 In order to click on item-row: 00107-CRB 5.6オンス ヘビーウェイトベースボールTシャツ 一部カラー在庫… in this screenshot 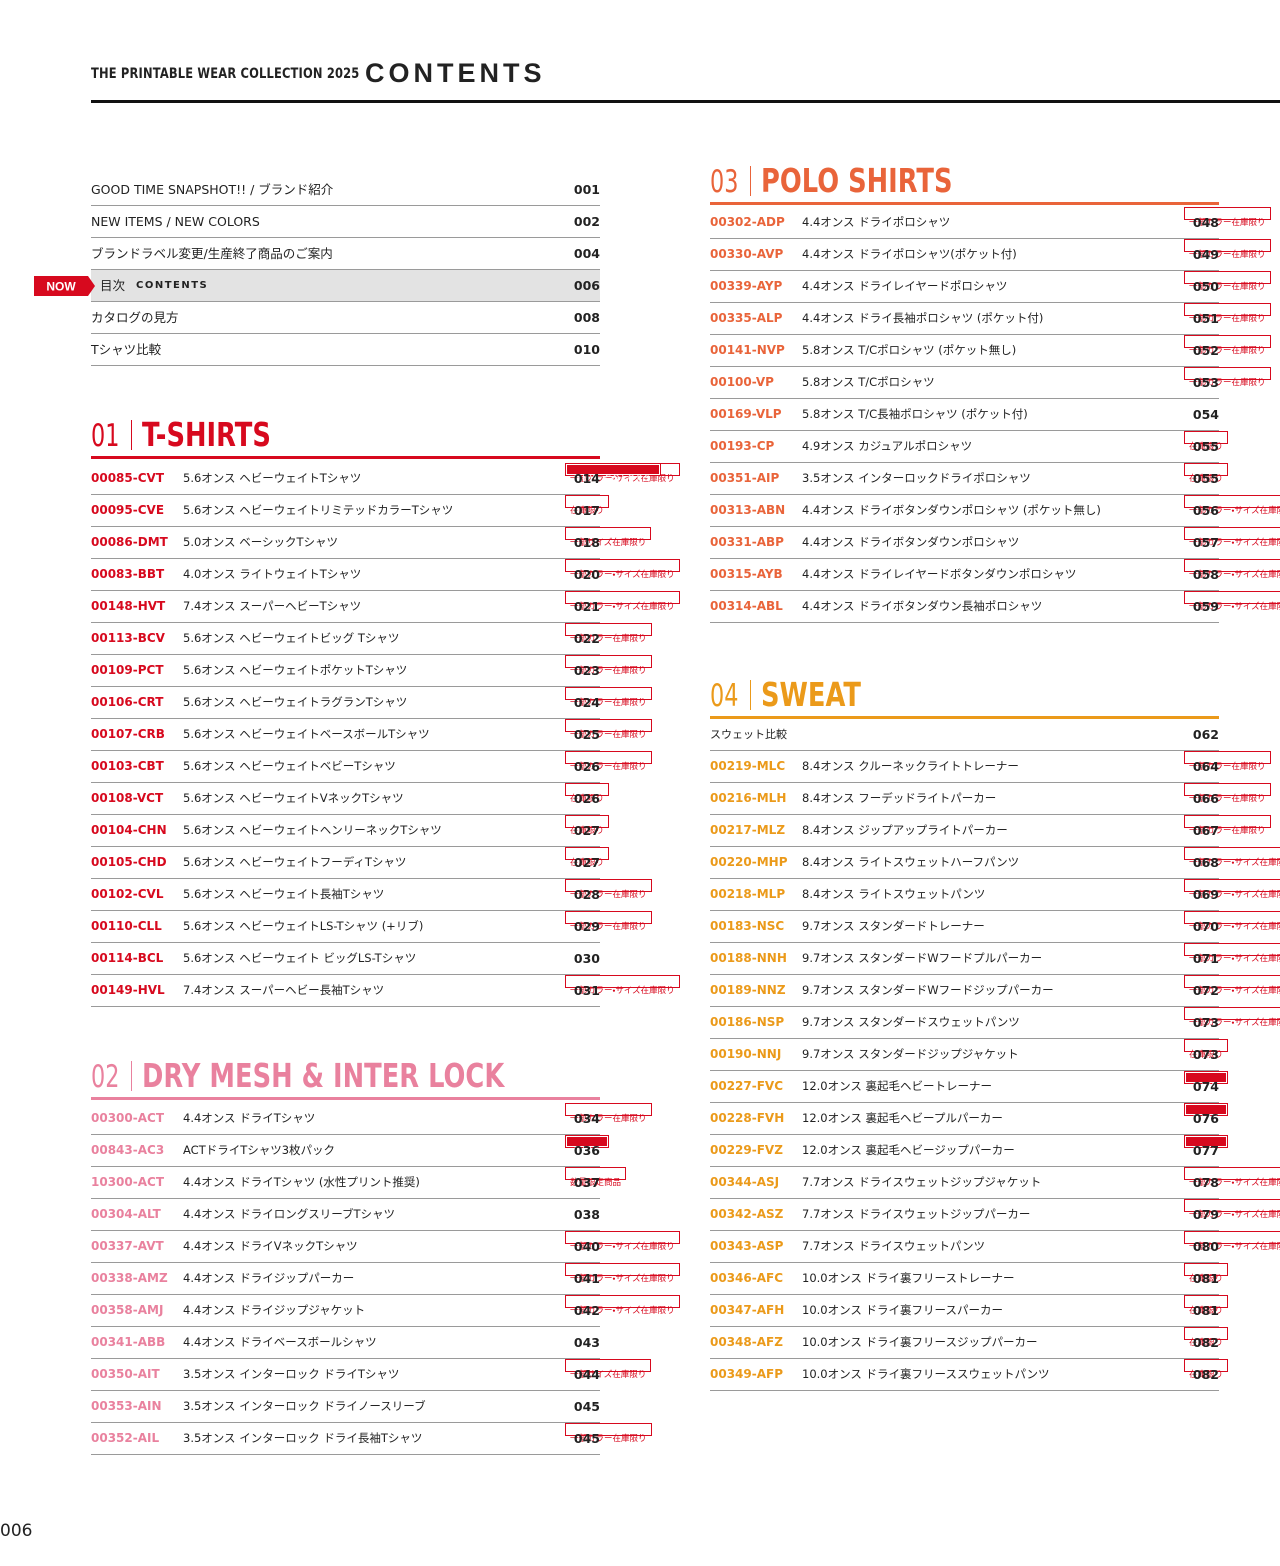, I will do `click(371, 735)`.